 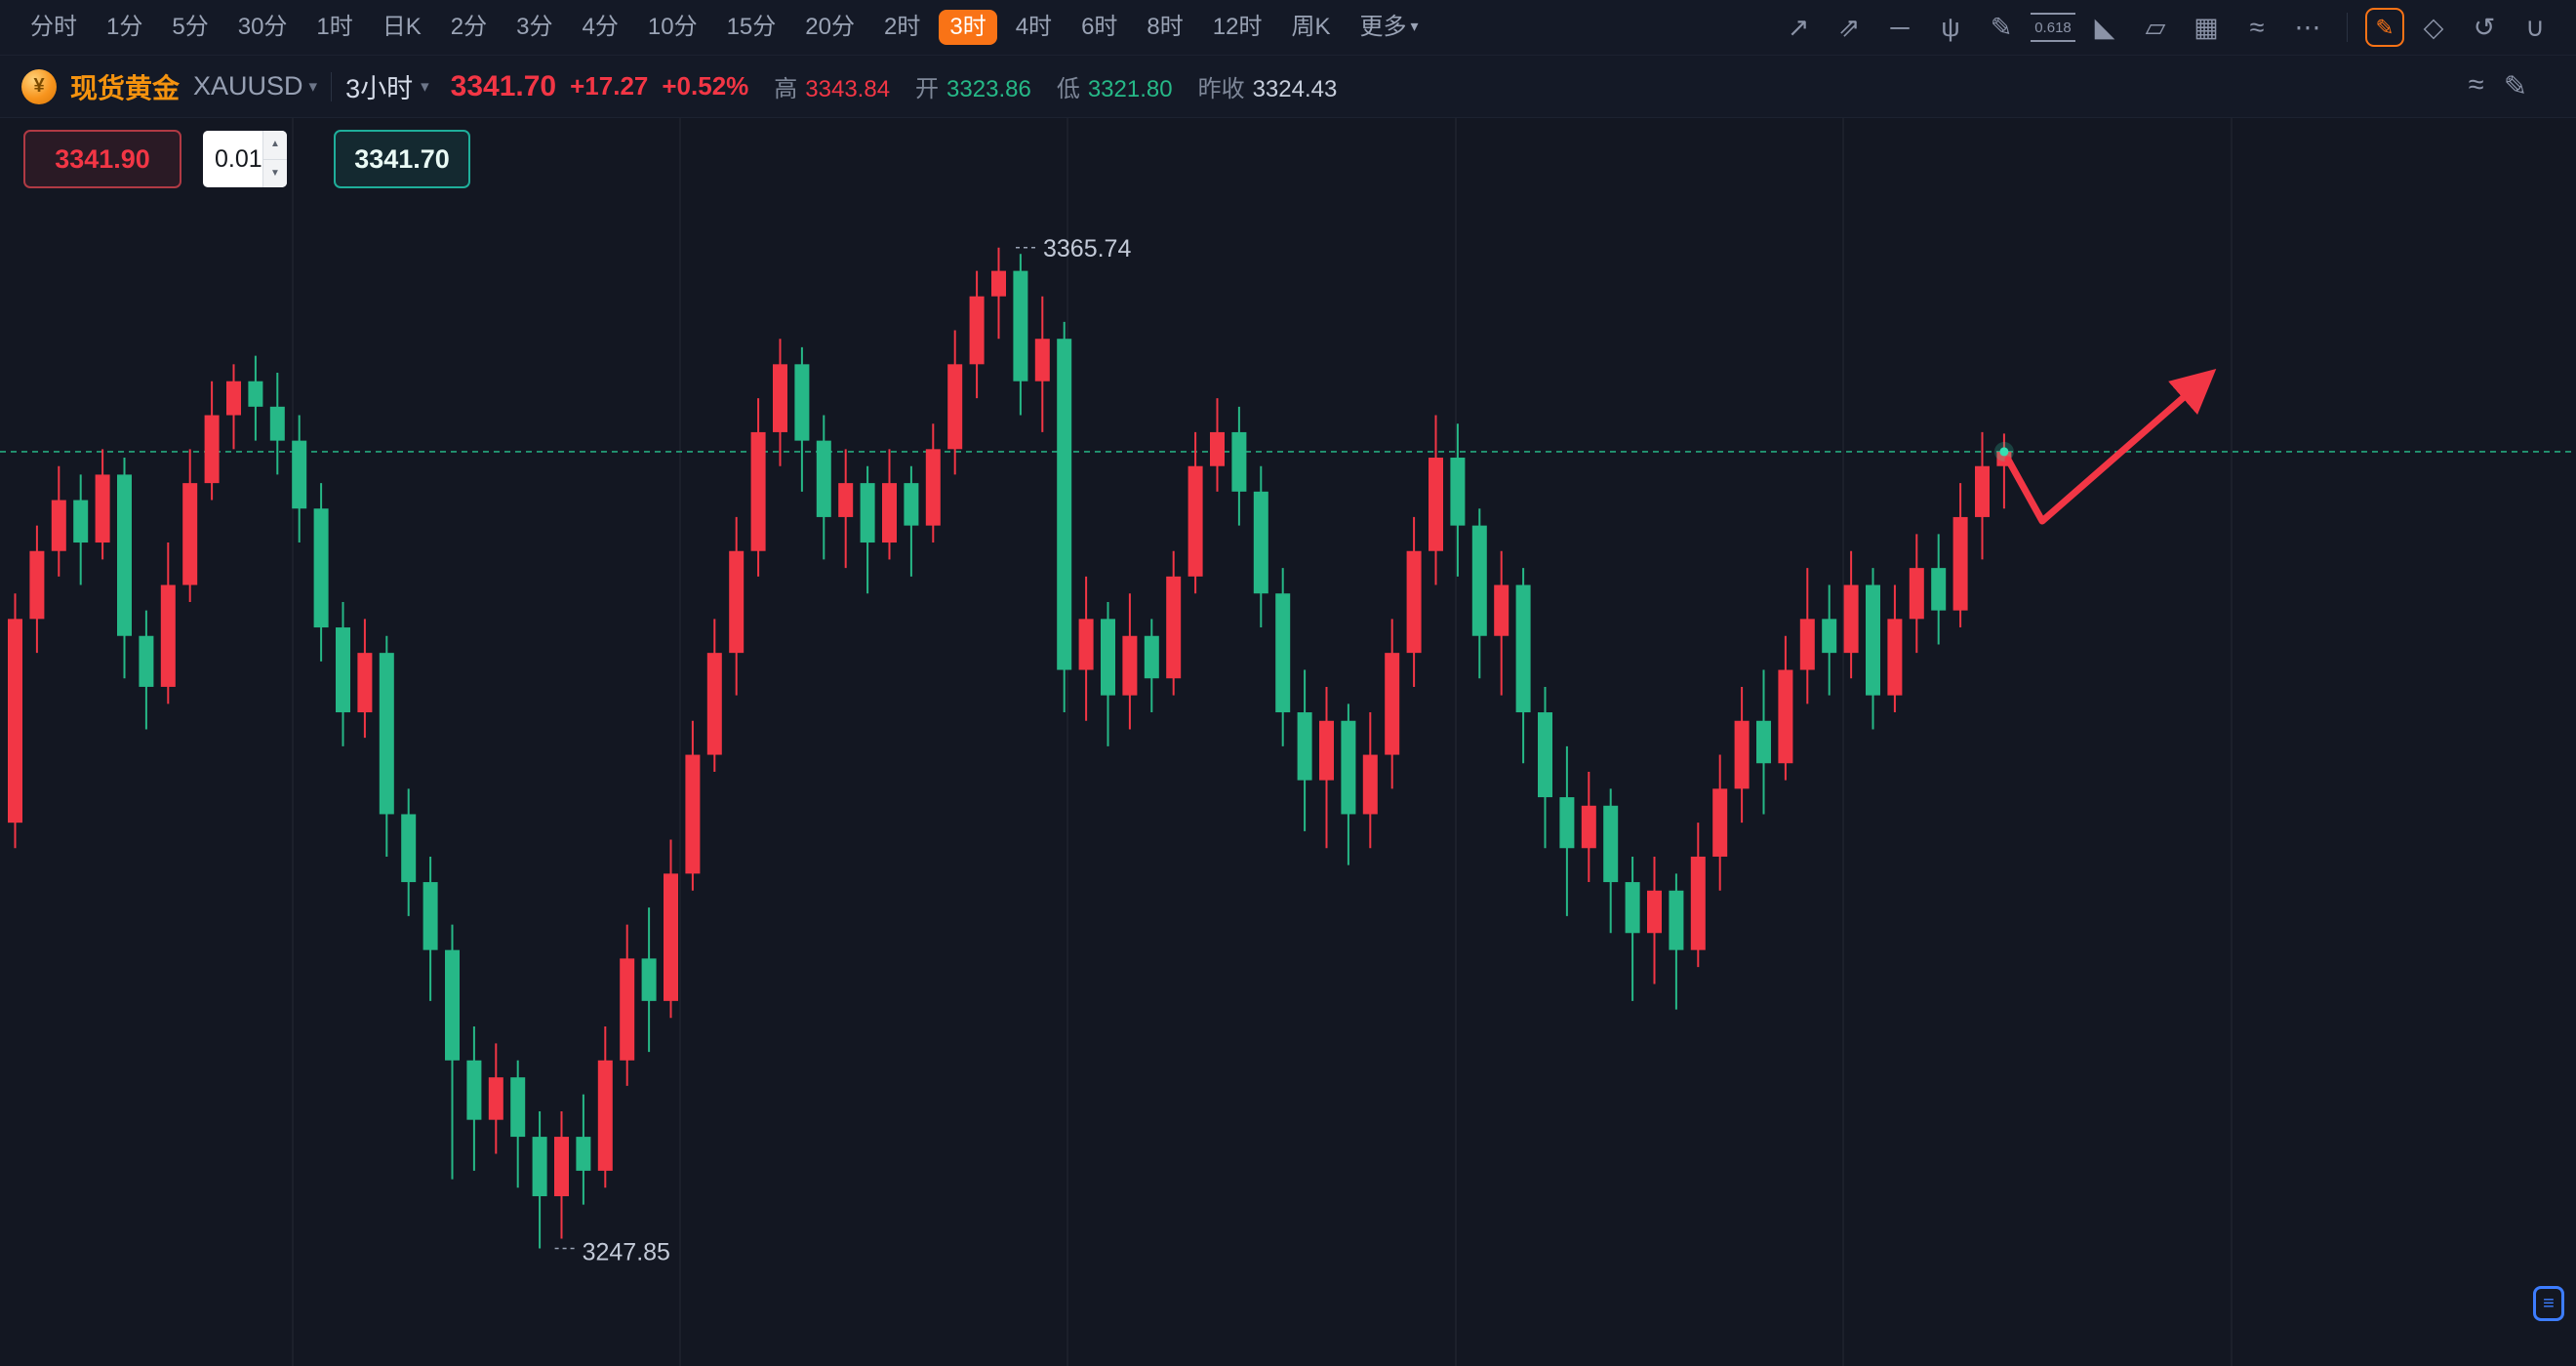 I want to click on prev-close-label: 昨收, so click(x=1221, y=89).